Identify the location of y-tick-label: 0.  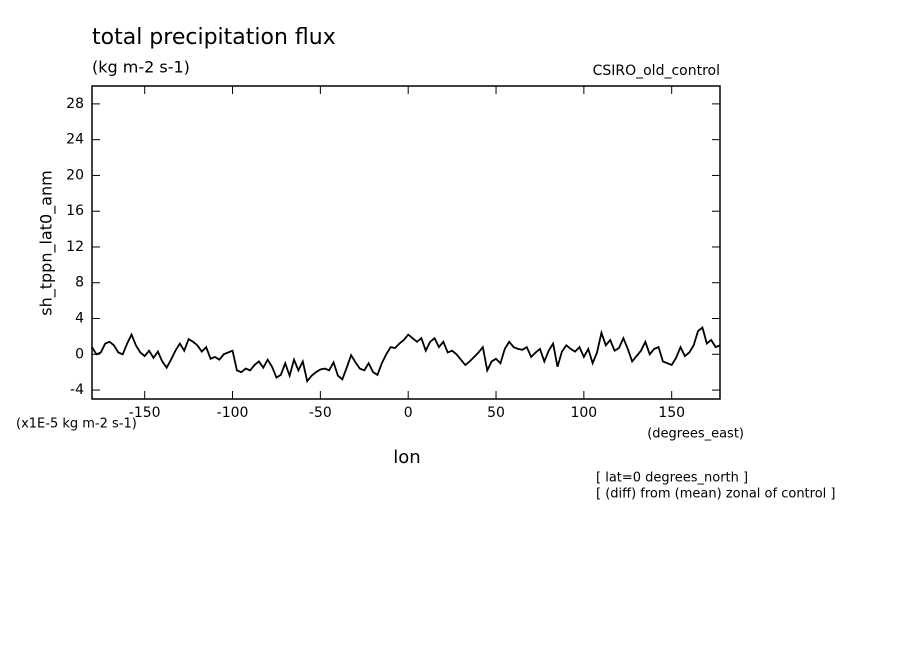
(79, 354).